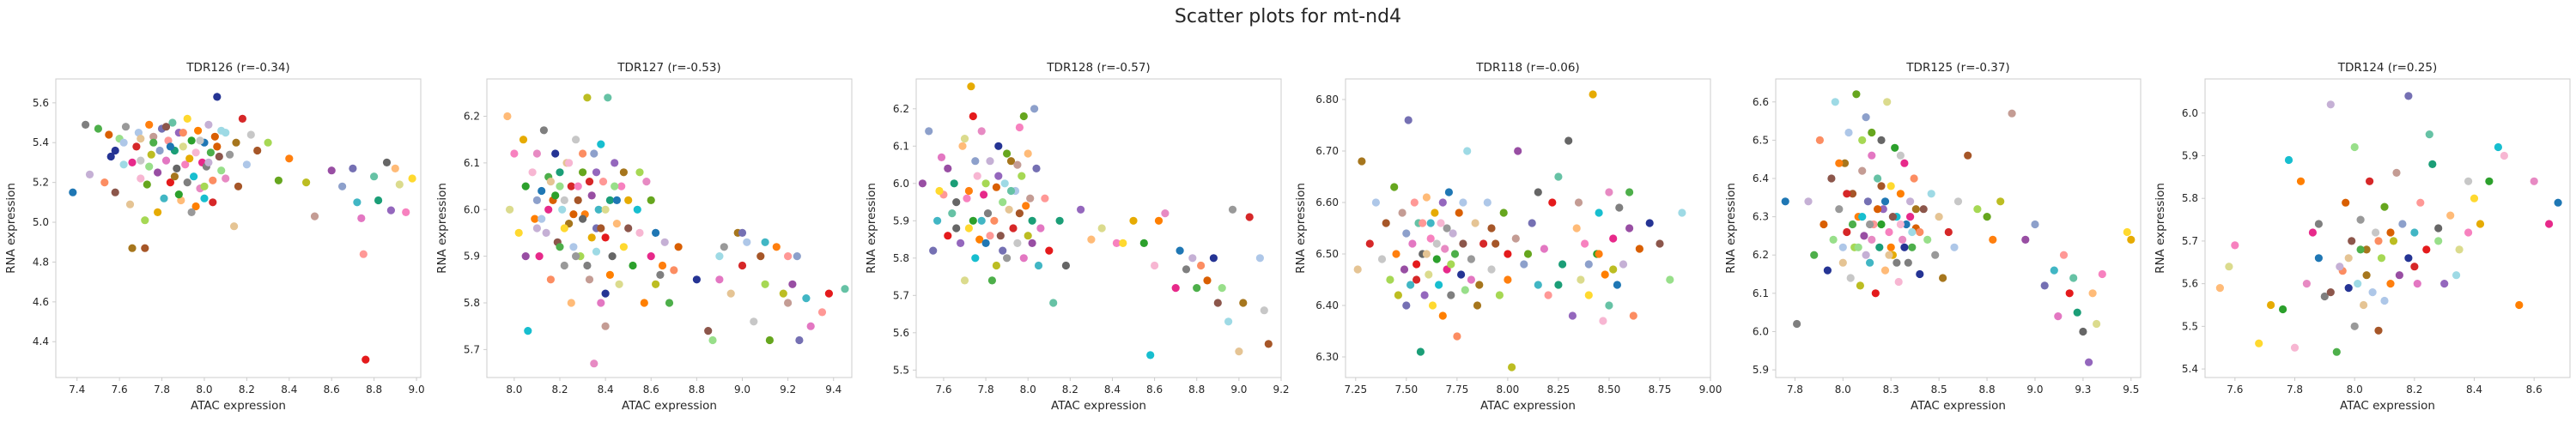 The image size is (2576, 429). What do you see at coordinates (901, 184) in the screenshot?
I see `y-tick-label: 6.0` at bounding box center [901, 184].